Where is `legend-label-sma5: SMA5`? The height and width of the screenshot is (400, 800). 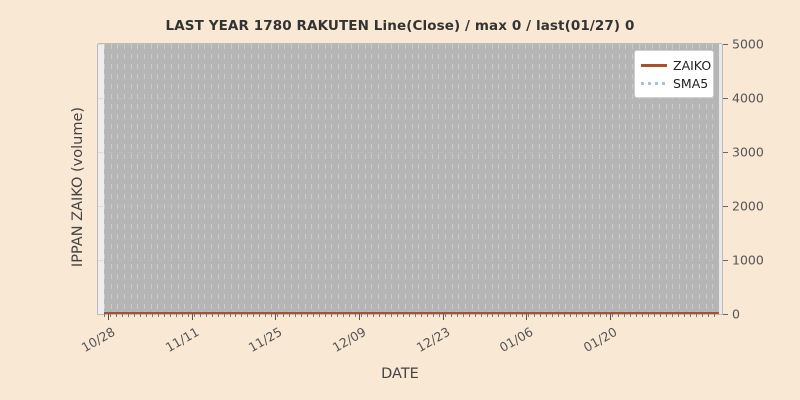 legend-label-sma5: SMA5 is located at coordinates (691, 83).